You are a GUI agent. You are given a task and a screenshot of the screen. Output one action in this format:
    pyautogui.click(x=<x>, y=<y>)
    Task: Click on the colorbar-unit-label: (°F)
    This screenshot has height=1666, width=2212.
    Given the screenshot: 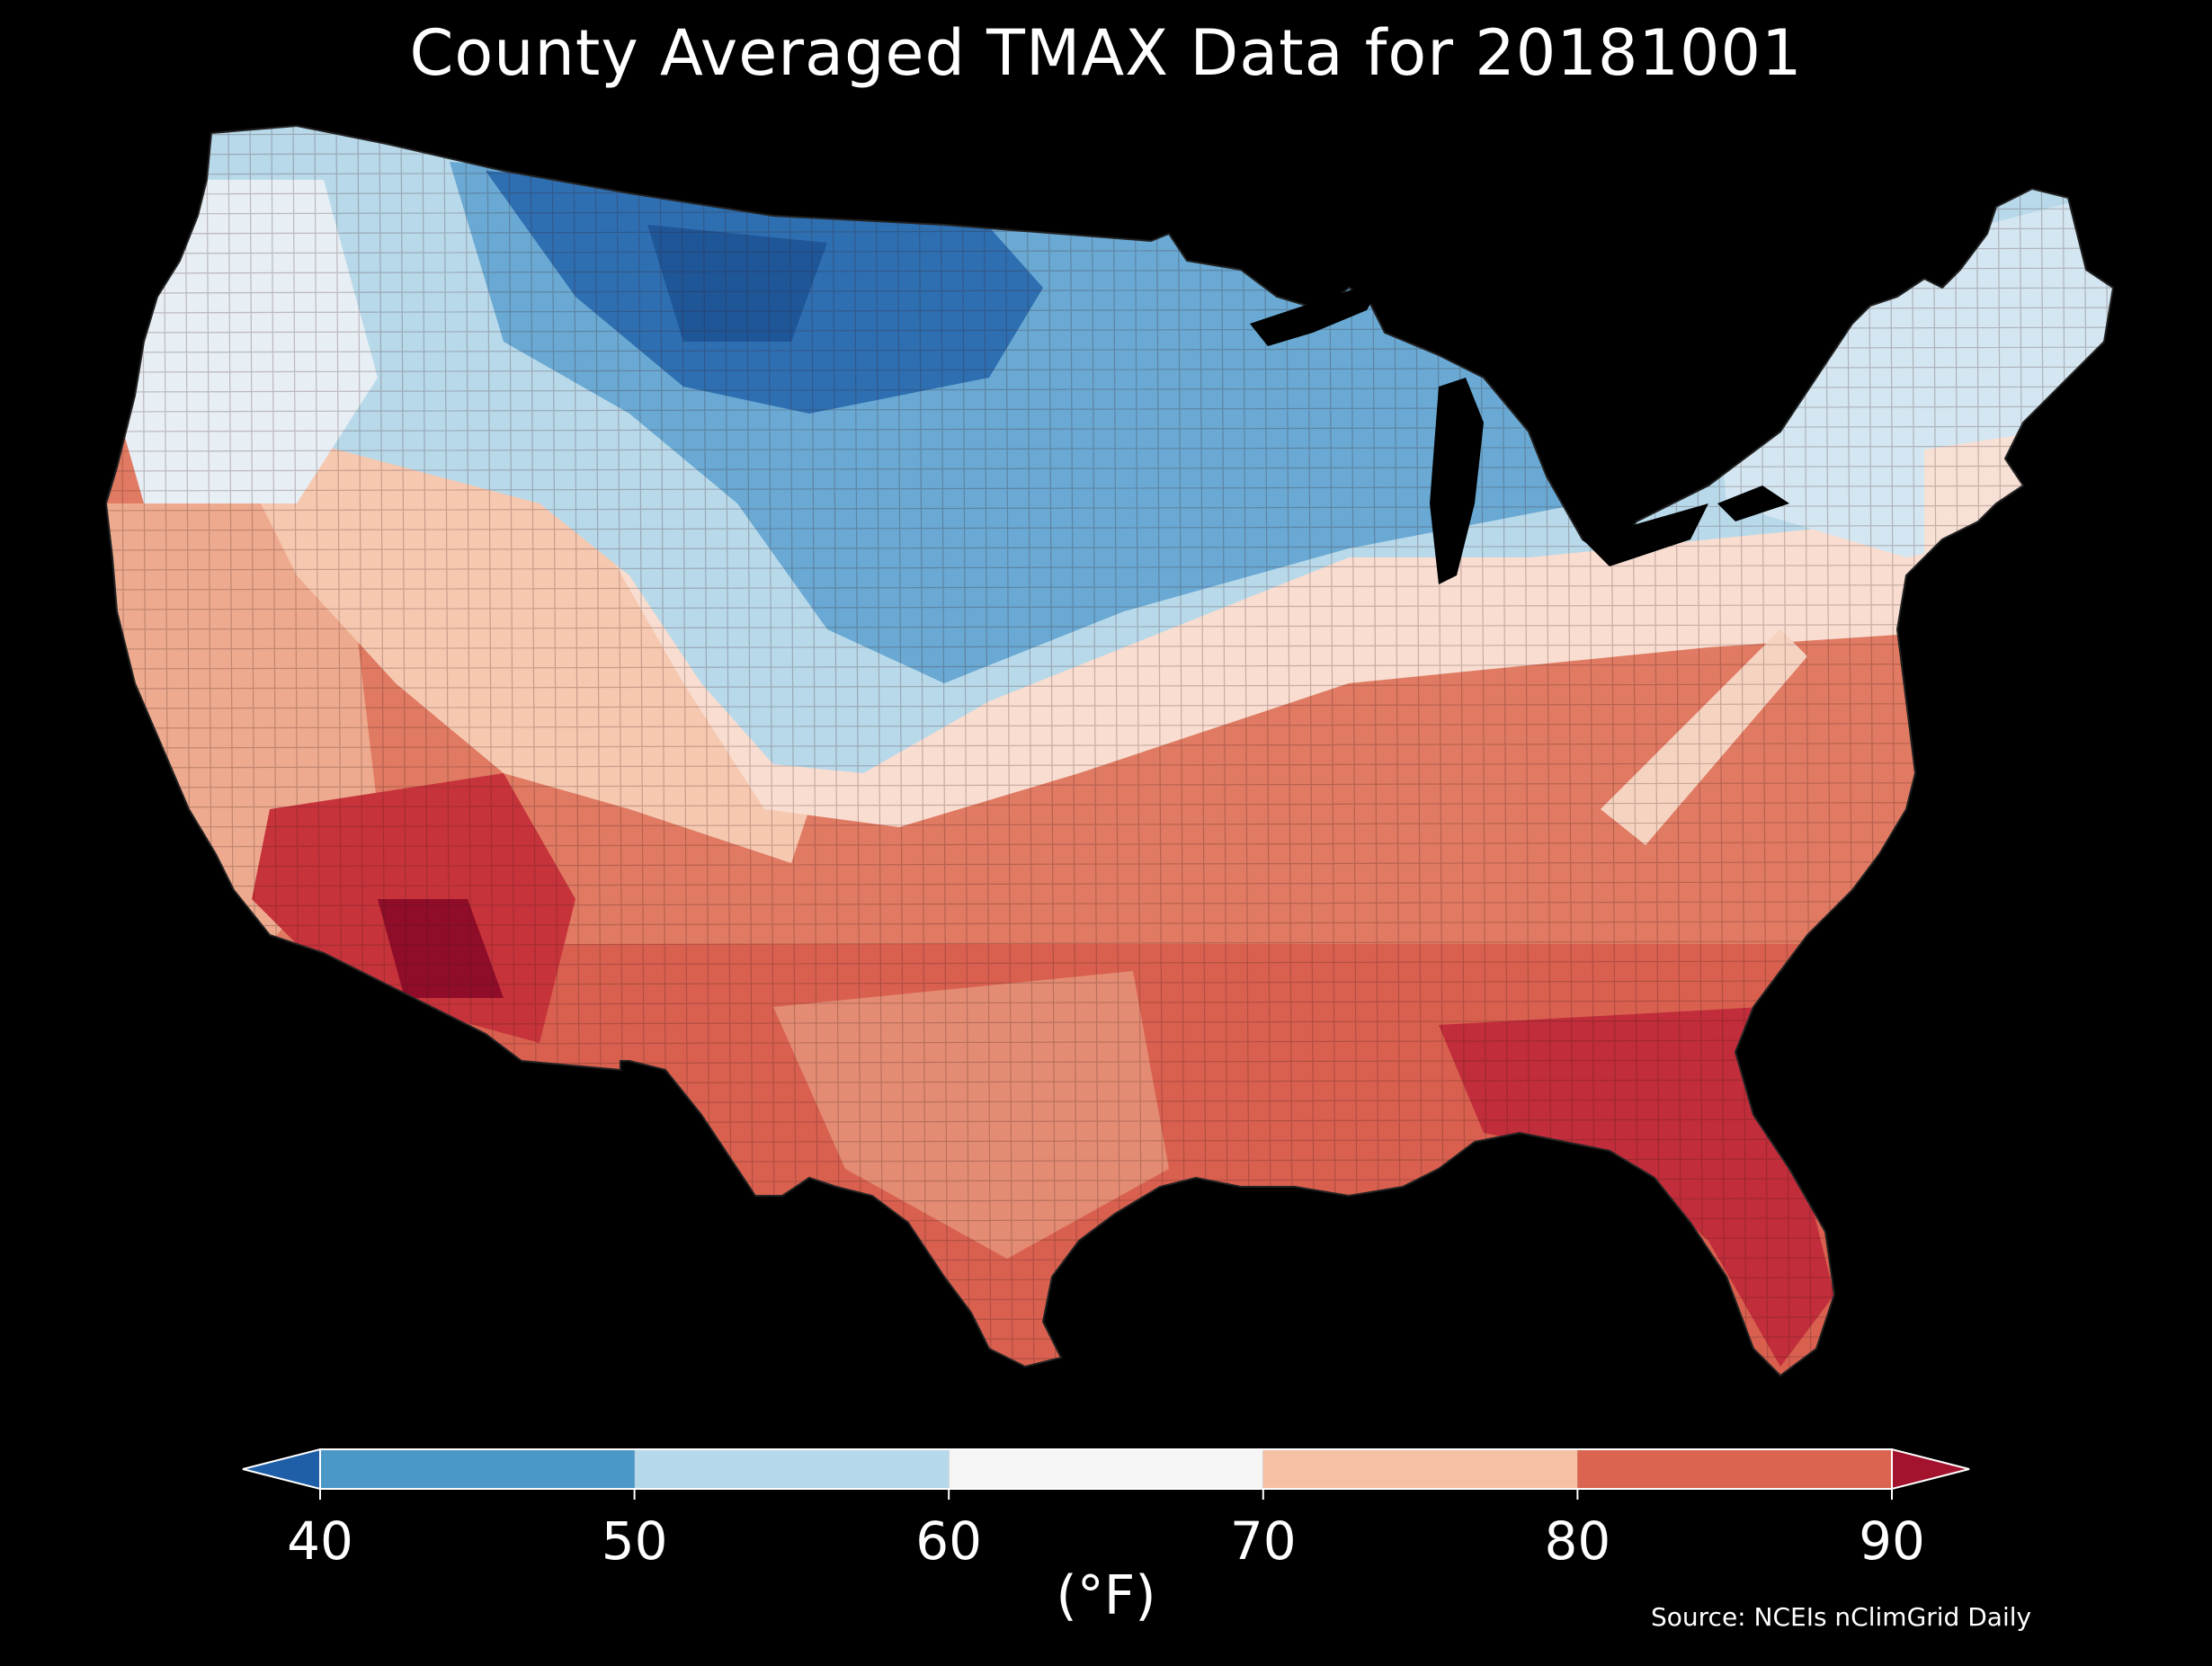 What is the action you would take?
    pyautogui.click(x=1106, y=1596)
    